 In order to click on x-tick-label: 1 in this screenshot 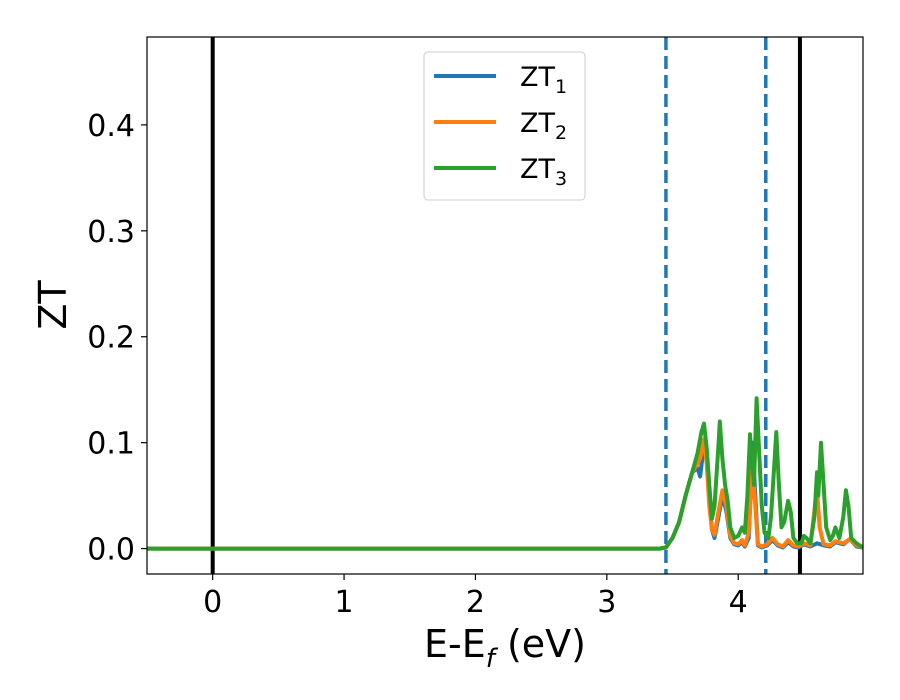, I will do `click(344, 602)`.